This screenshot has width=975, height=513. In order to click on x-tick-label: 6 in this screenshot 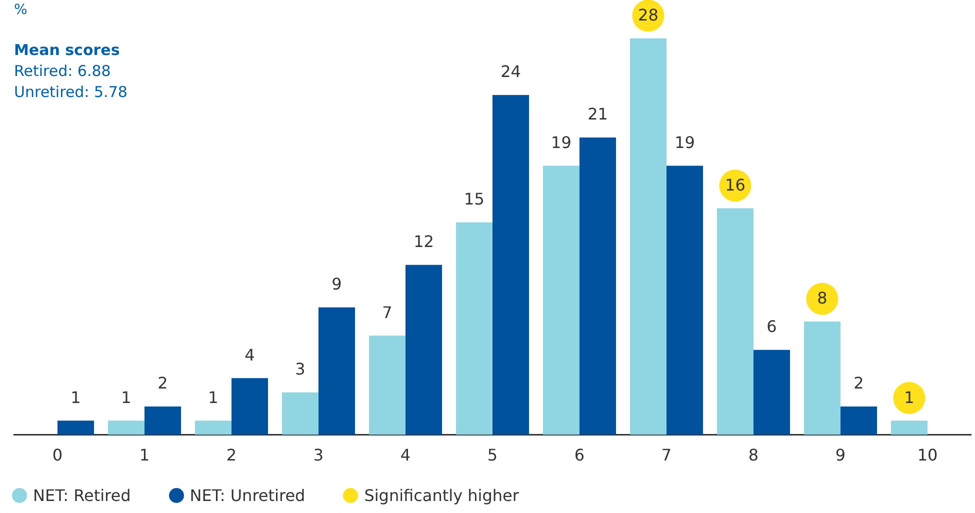, I will do `click(579, 455)`.